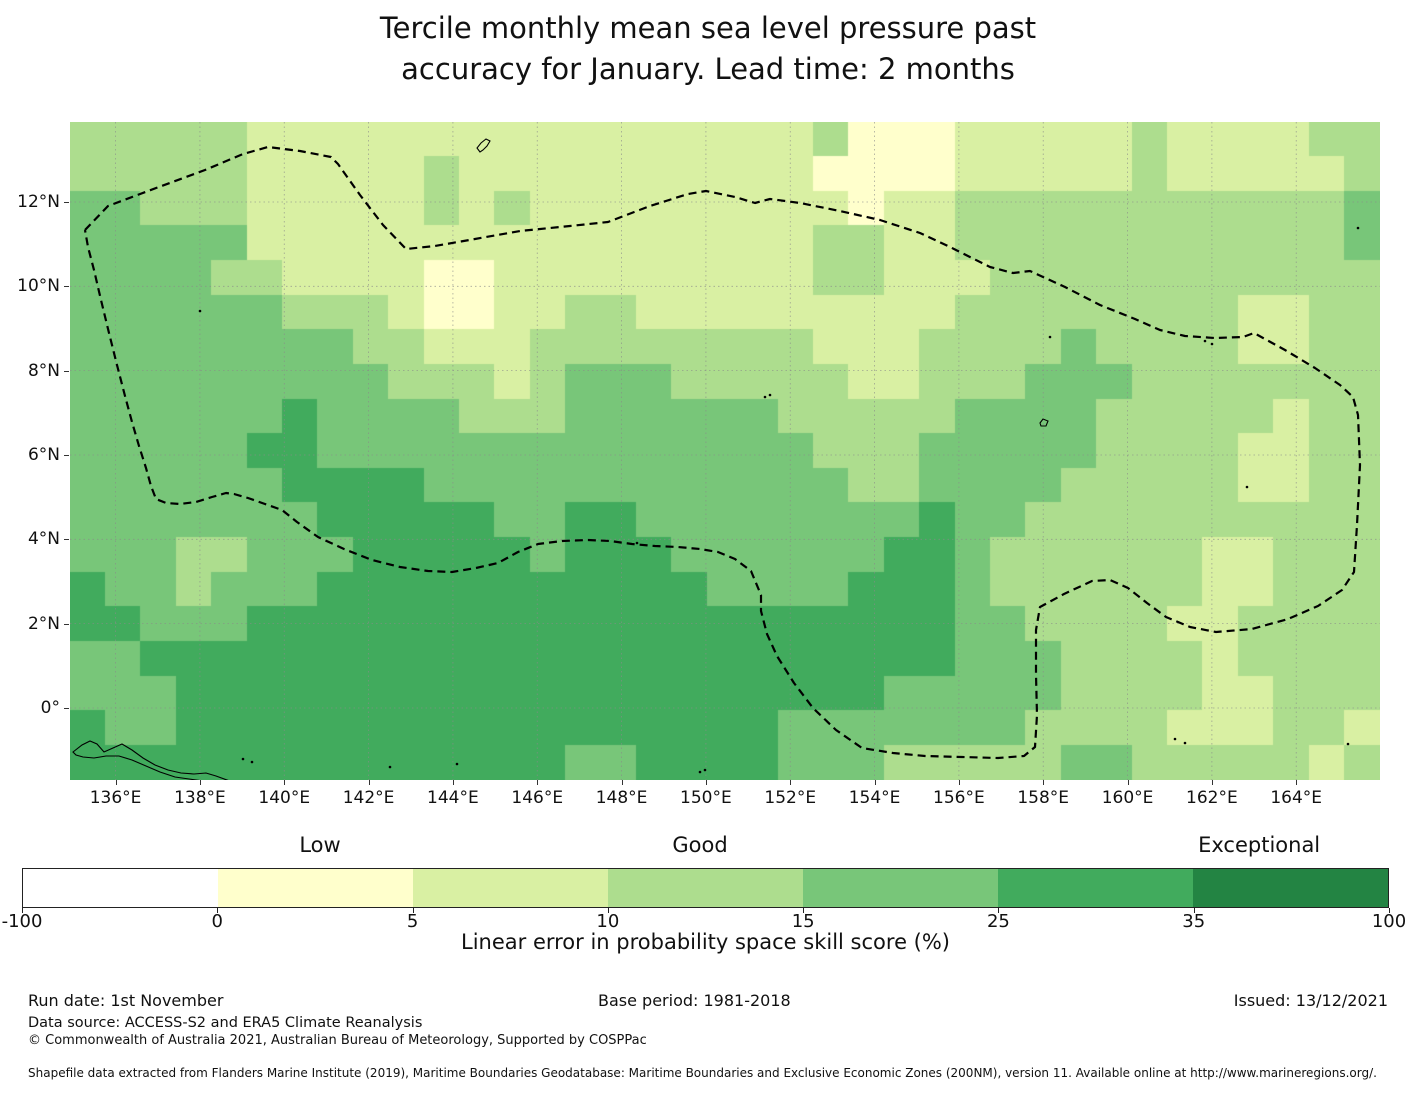 The height and width of the screenshot is (1095, 1416). I want to click on colorbar-tick-label: 35, so click(1194, 921).